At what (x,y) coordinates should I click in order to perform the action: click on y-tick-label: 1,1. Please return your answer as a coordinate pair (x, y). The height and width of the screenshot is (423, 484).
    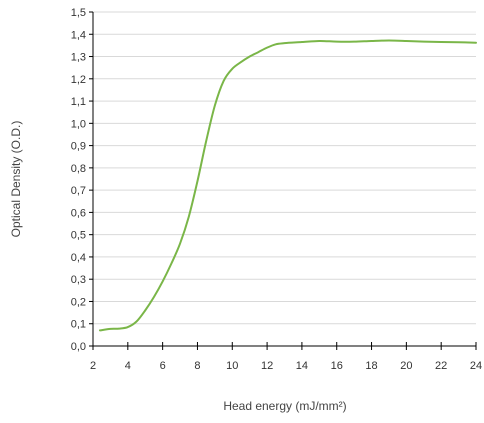
    Looking at the image, I should click on (78, 102).